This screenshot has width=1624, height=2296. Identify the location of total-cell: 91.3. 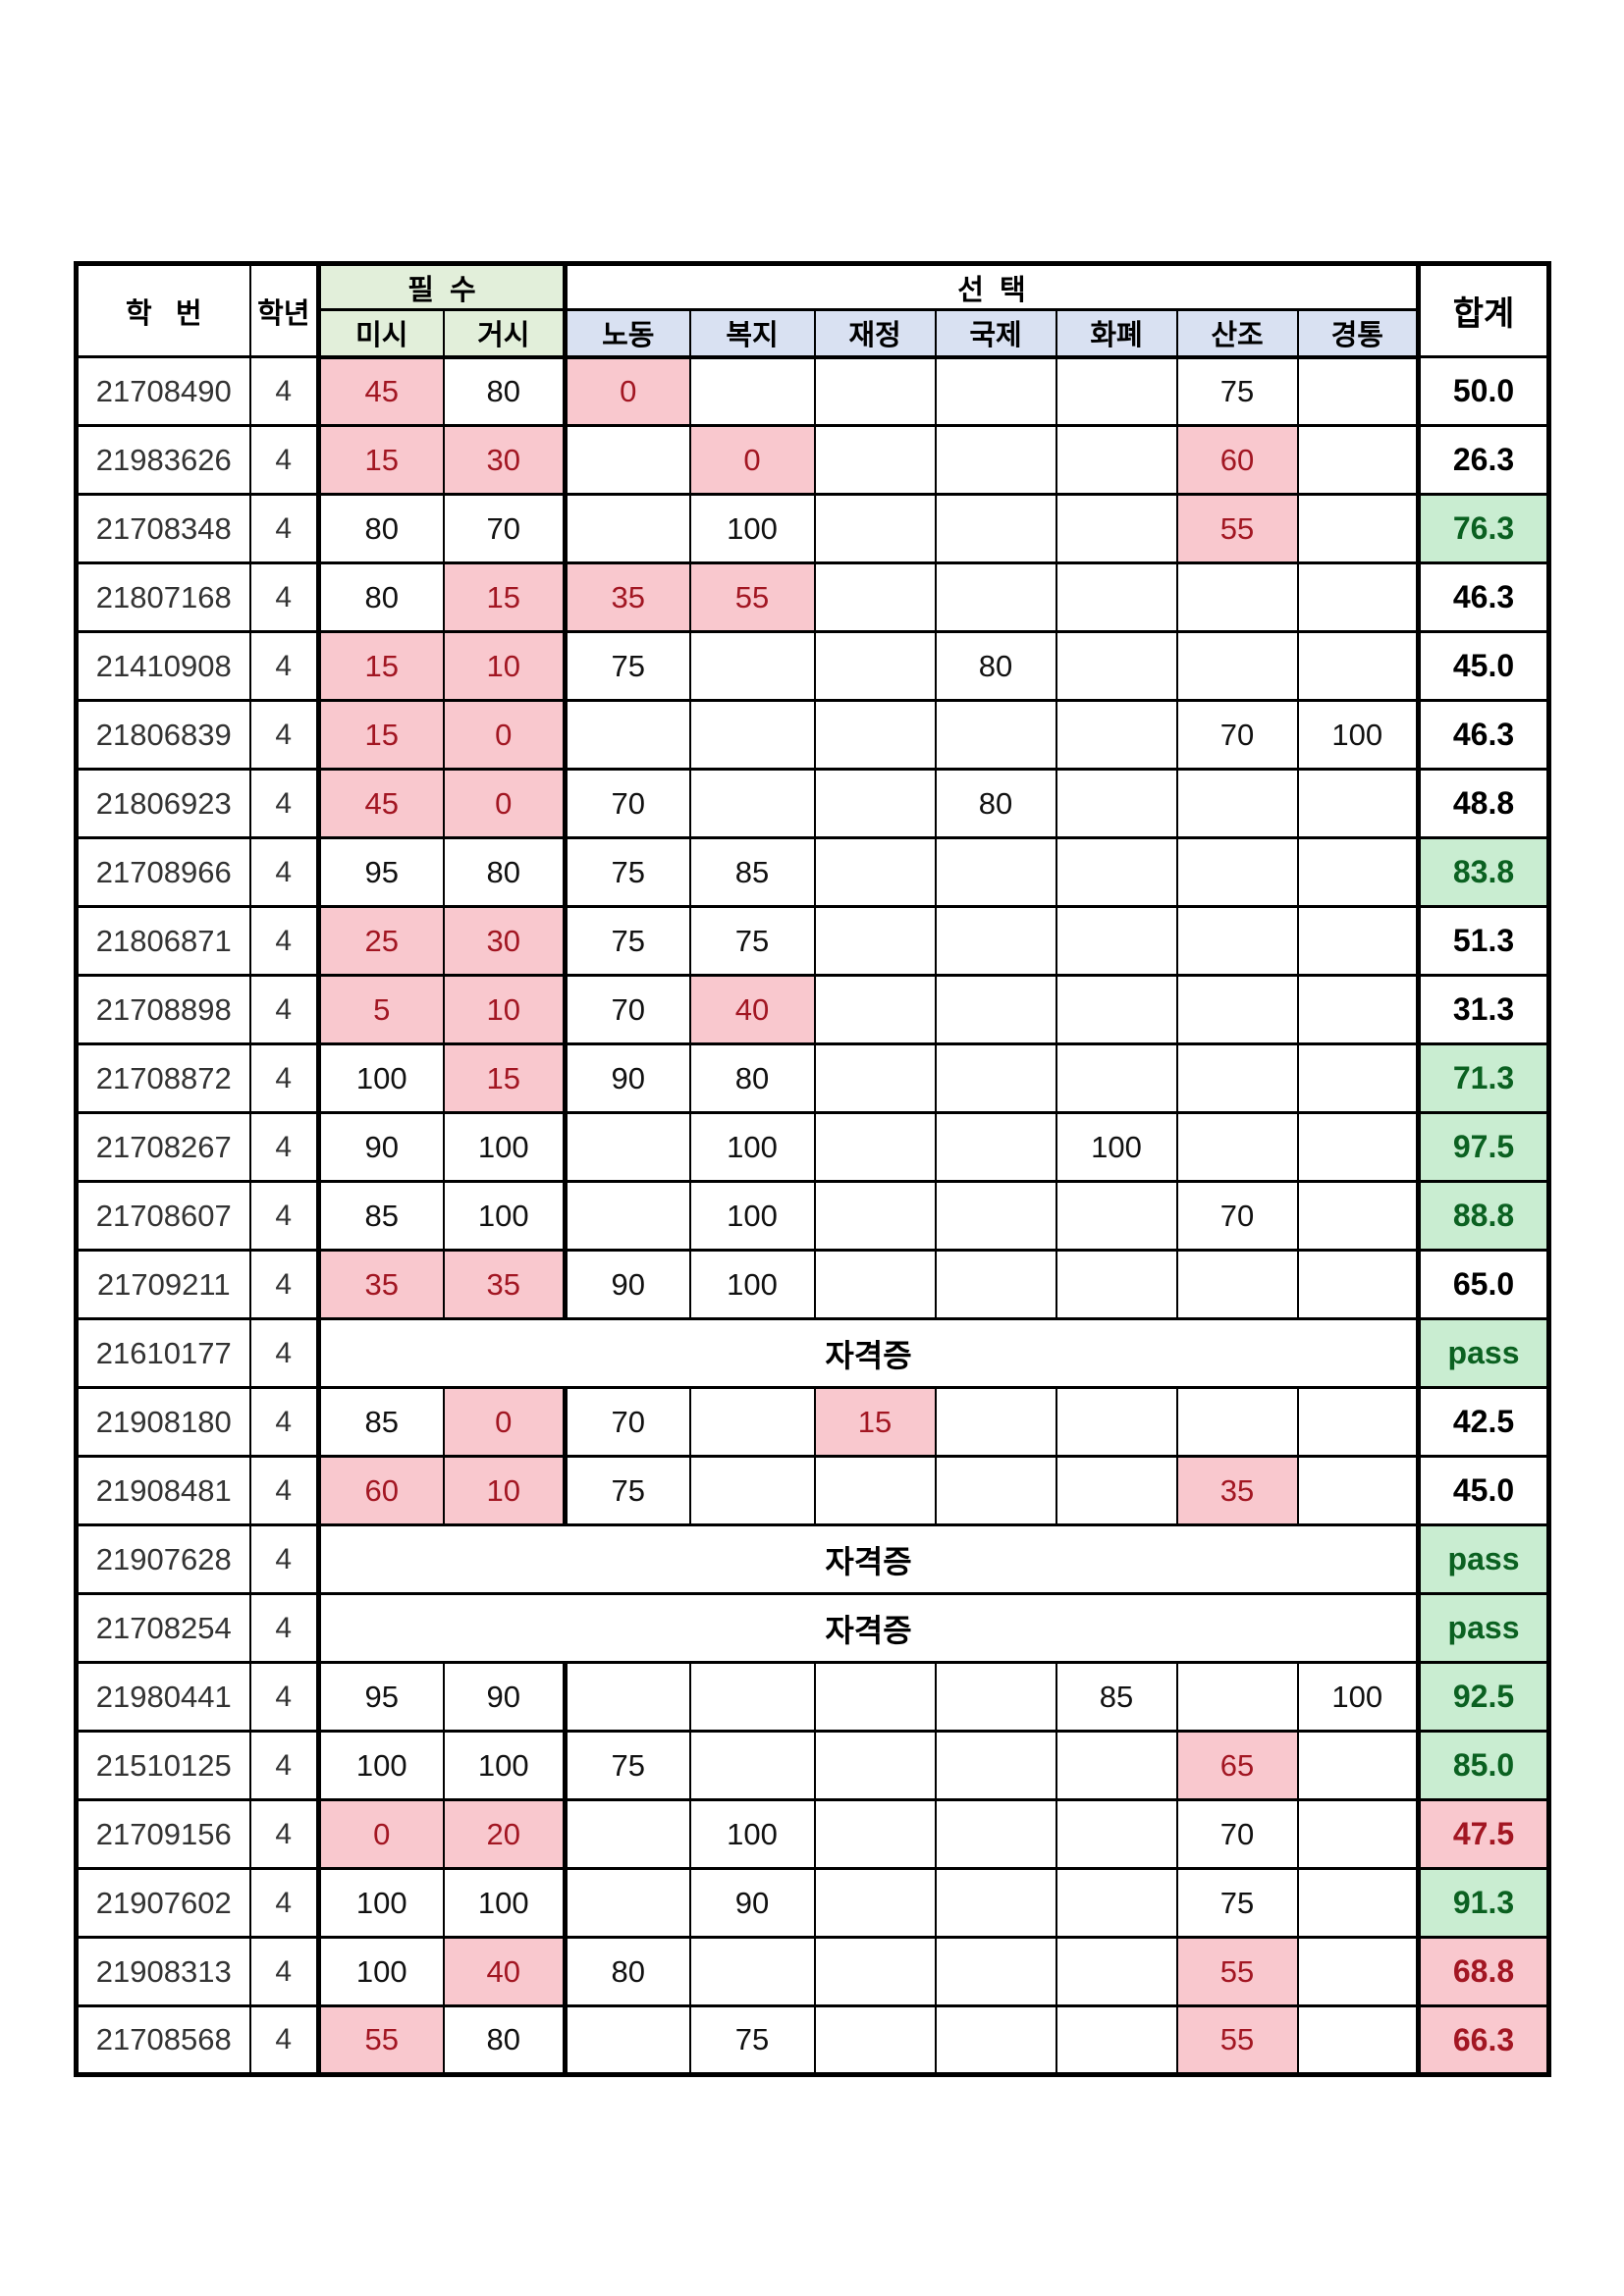
(1483, 1903).